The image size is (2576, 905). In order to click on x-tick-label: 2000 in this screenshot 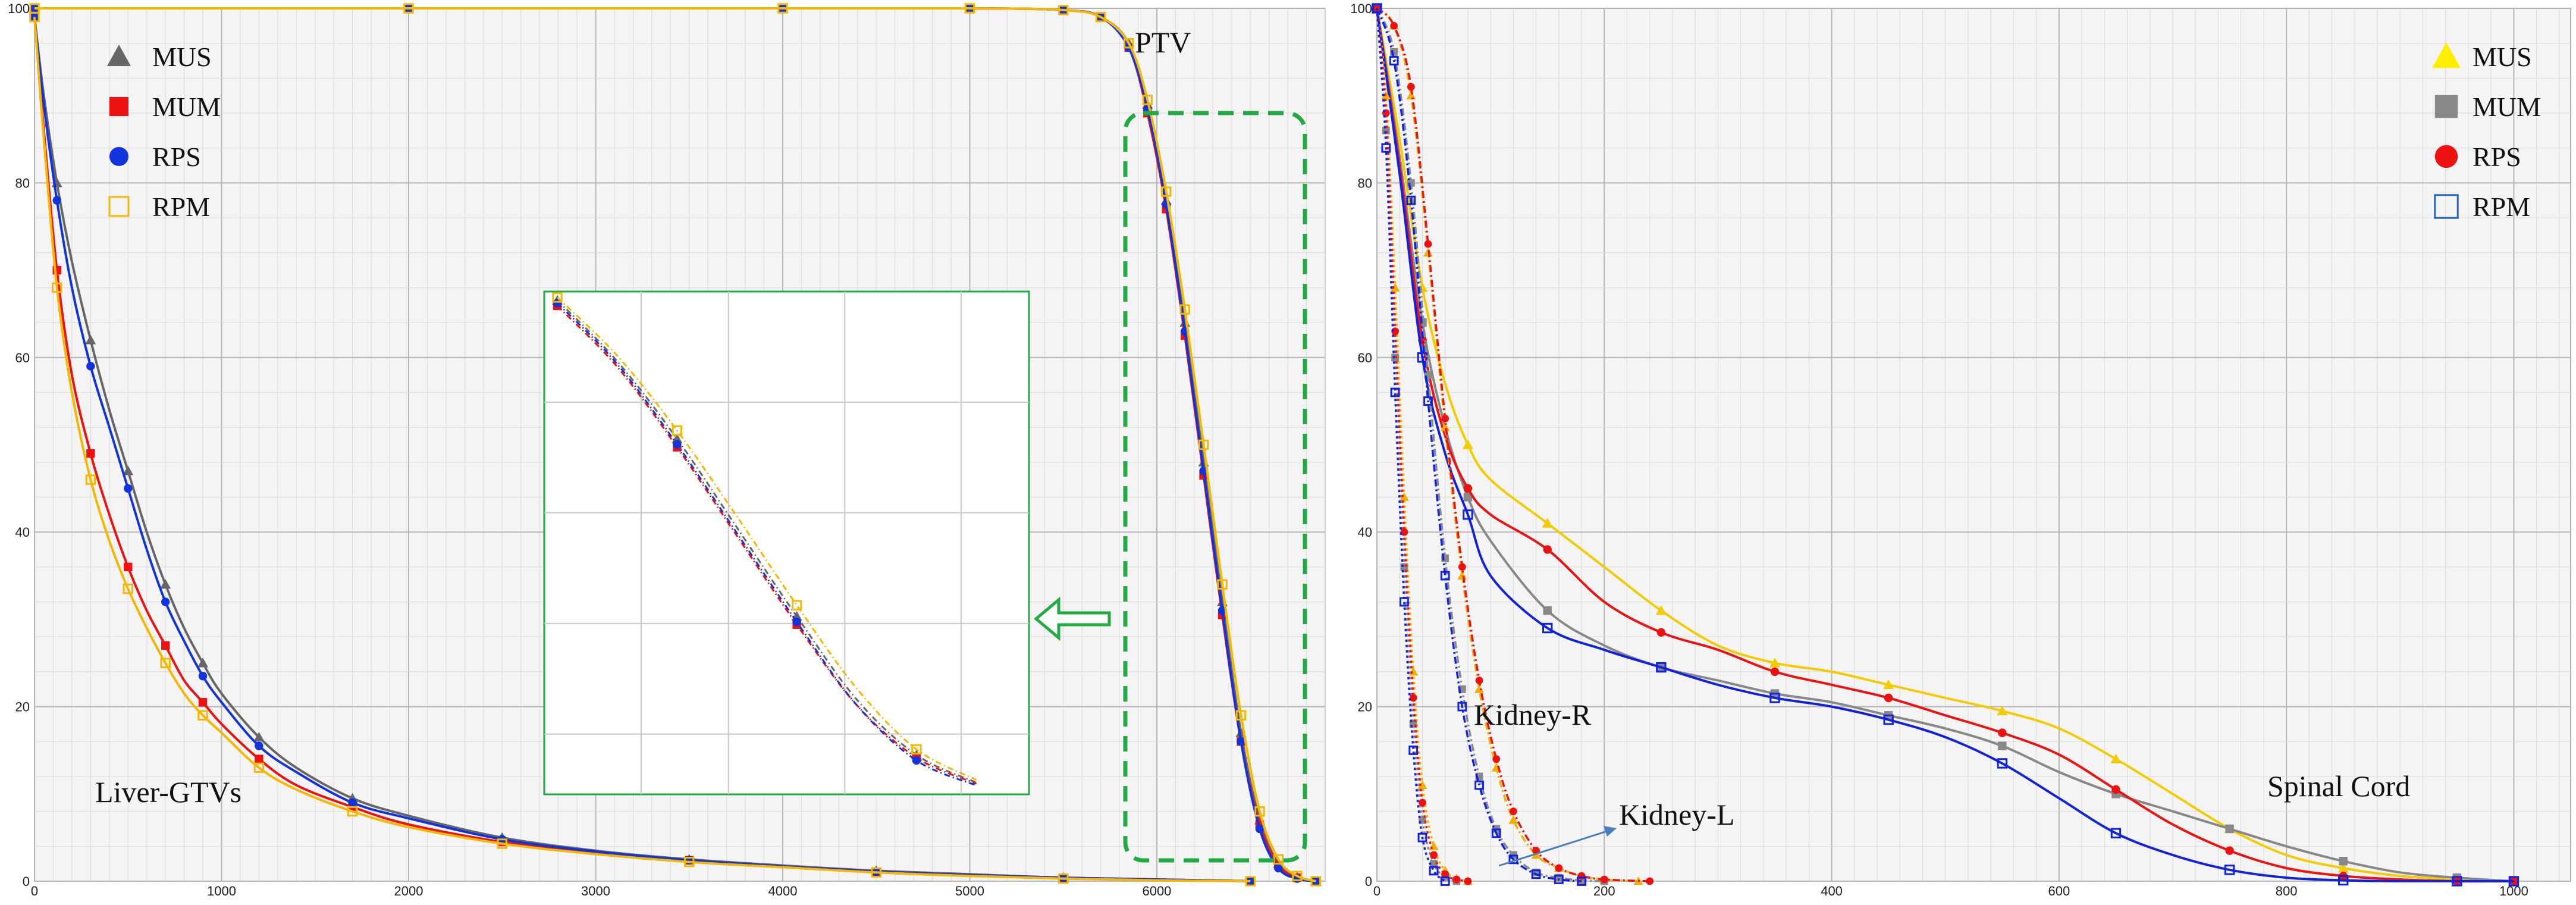, I will do `click(408, 891)`.